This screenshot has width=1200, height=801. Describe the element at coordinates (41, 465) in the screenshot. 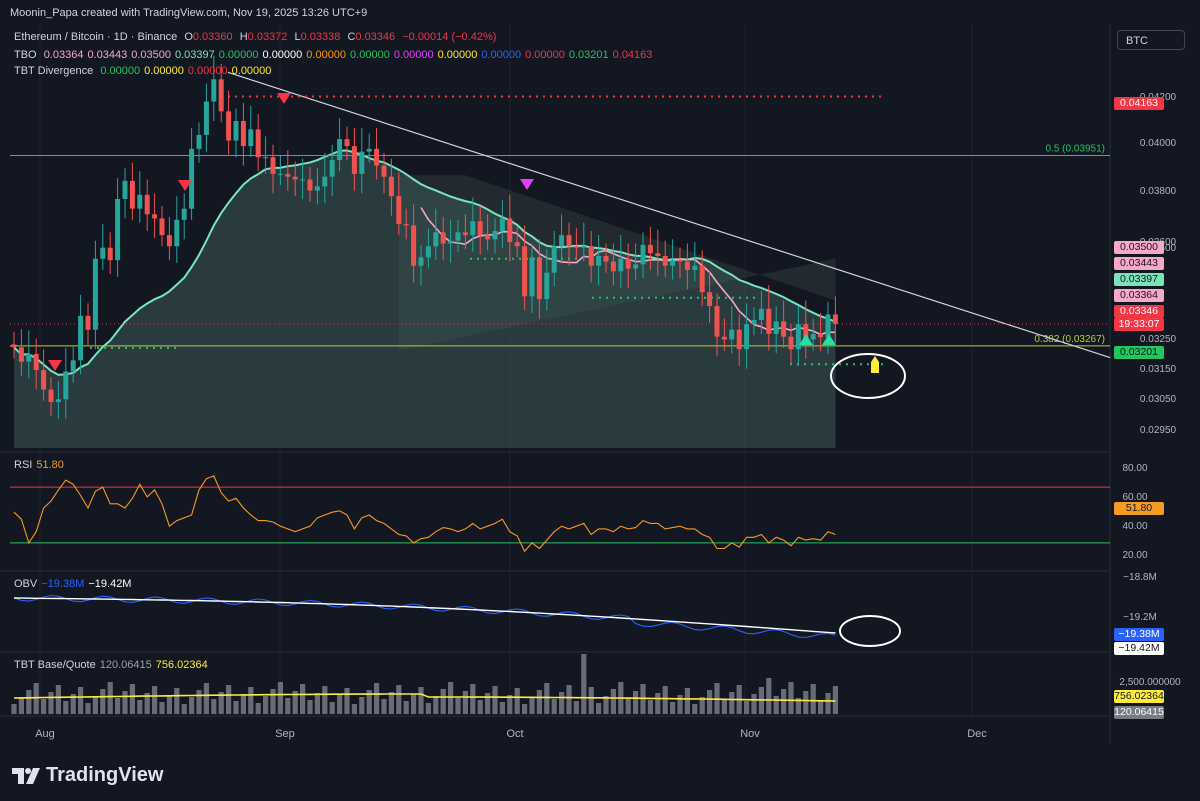

I see `legend-rsi: RSI 51.80` at that location.